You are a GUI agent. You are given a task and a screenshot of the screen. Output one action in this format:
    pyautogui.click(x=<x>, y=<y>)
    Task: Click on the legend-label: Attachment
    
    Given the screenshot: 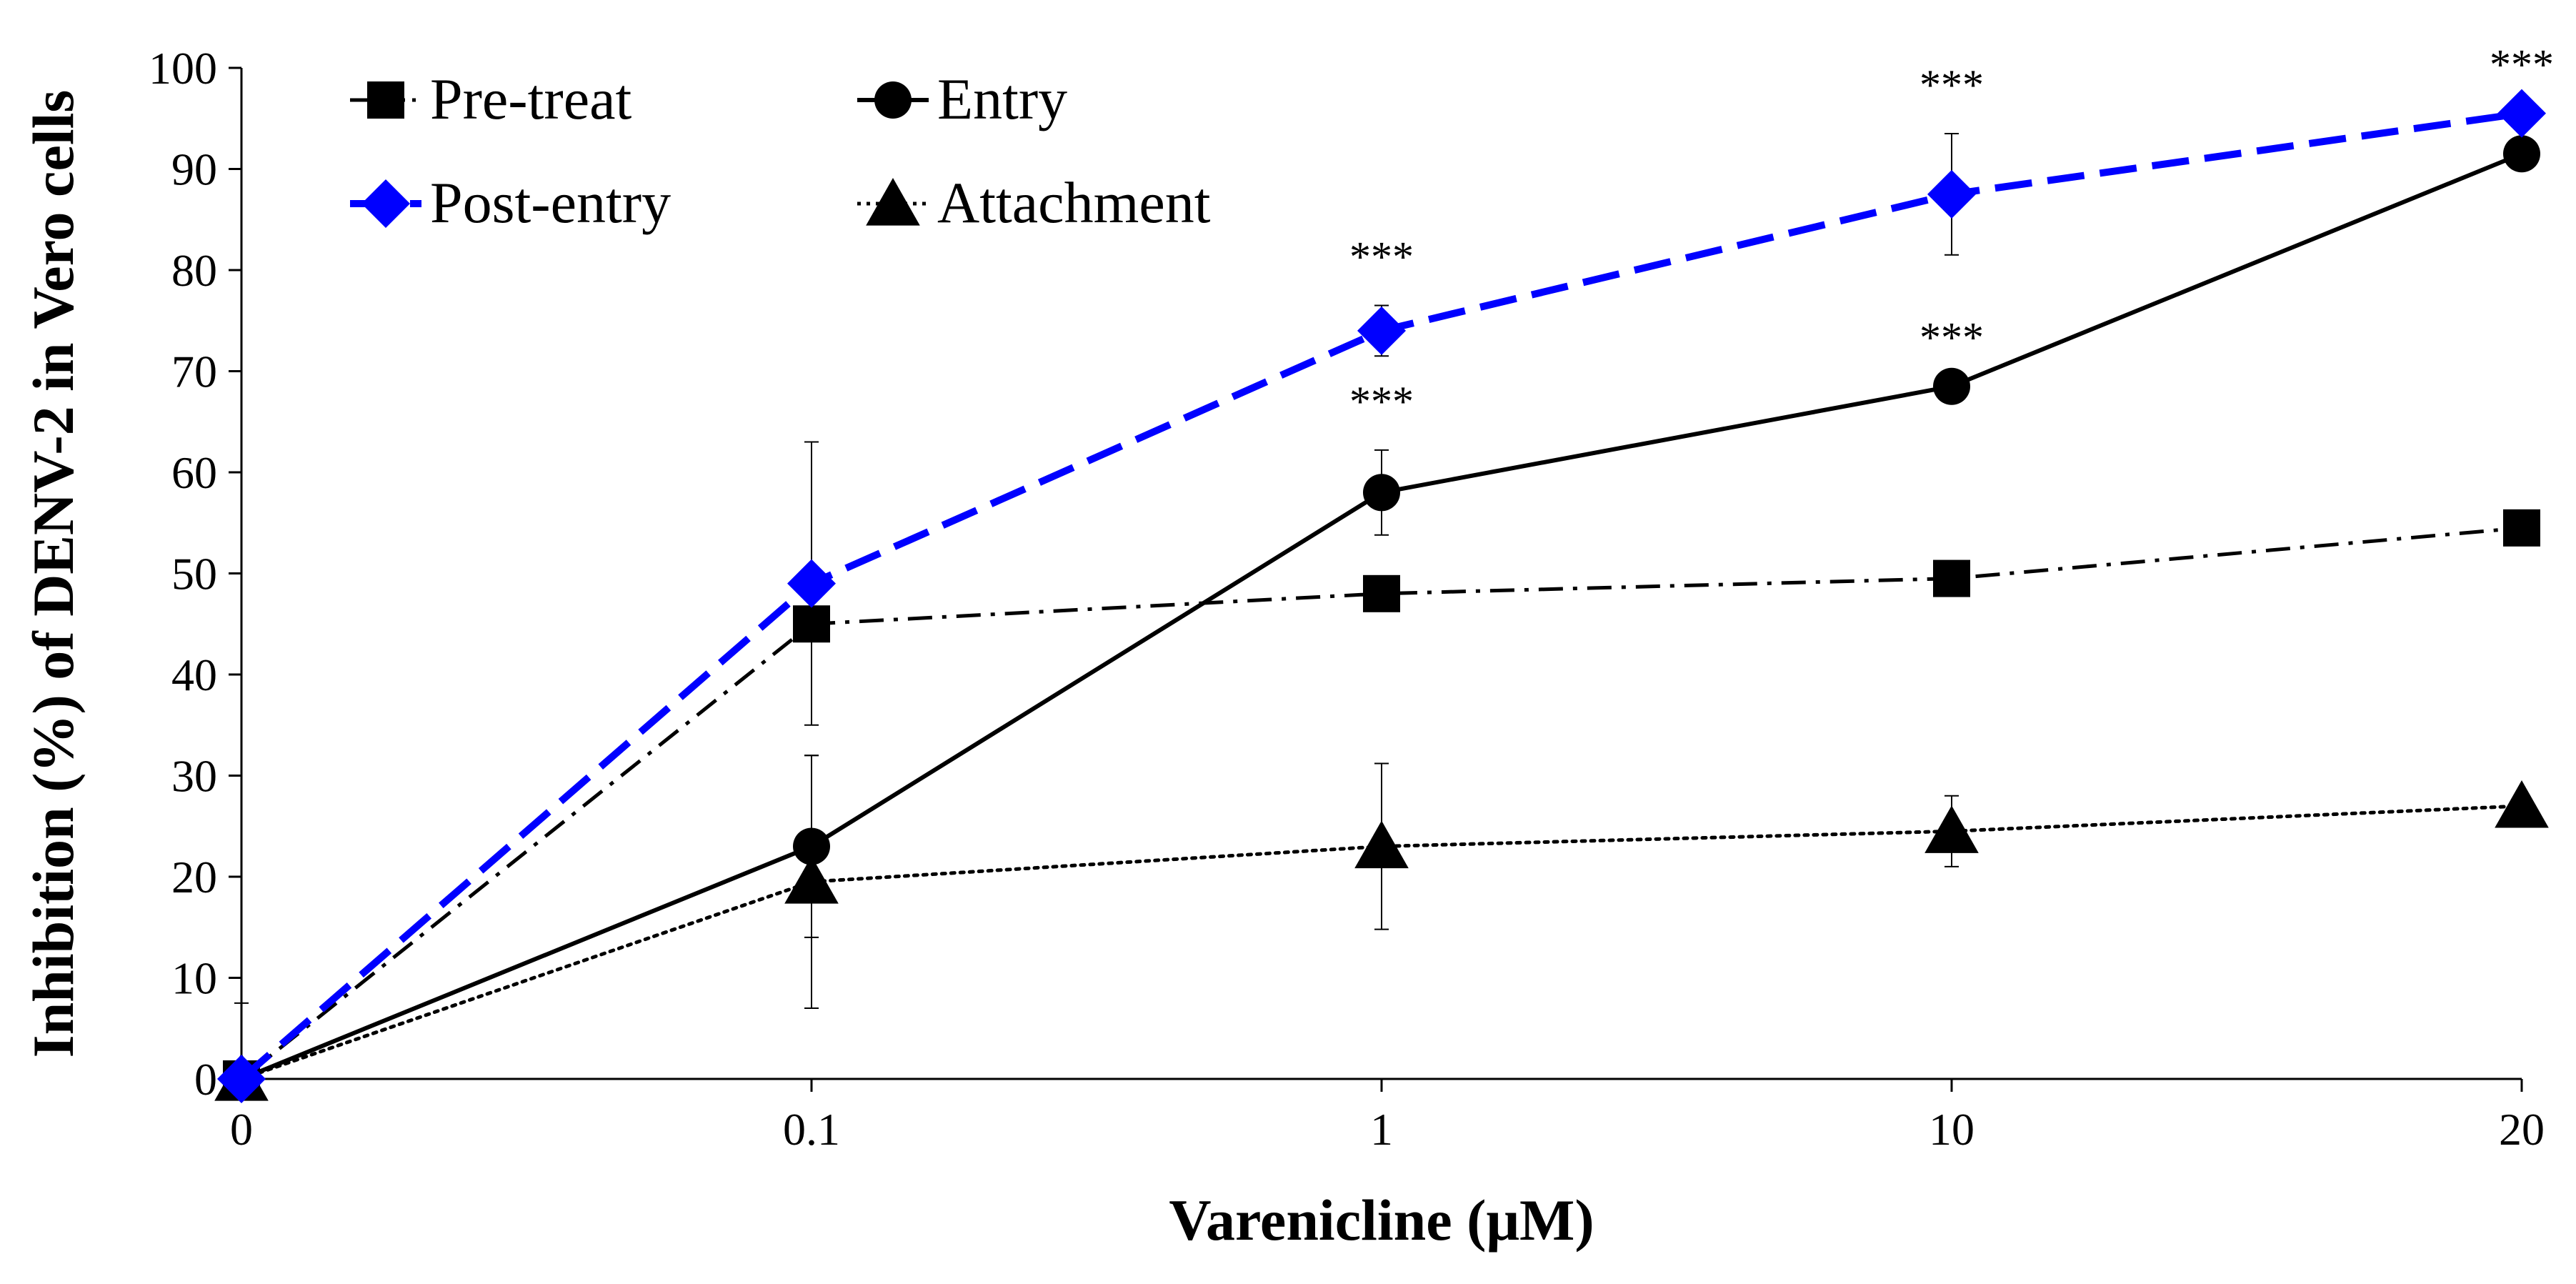 What is the action you would take?
    pyautogui.click(x=1074, y=202)
    